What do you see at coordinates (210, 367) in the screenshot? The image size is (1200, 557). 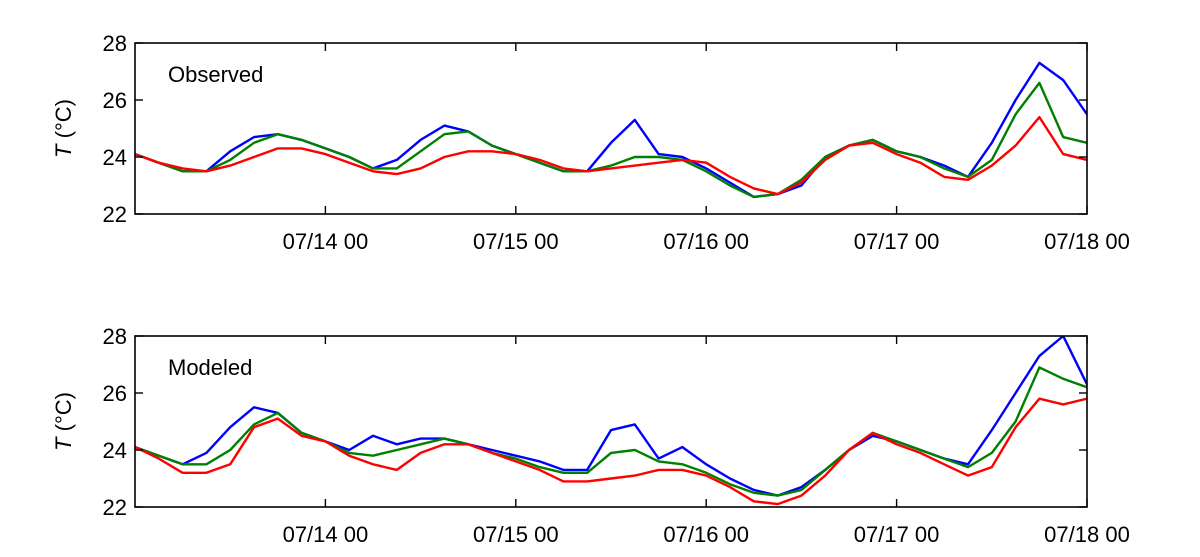 I see `panel-title: Modeled` at bounding box center [210, 367].